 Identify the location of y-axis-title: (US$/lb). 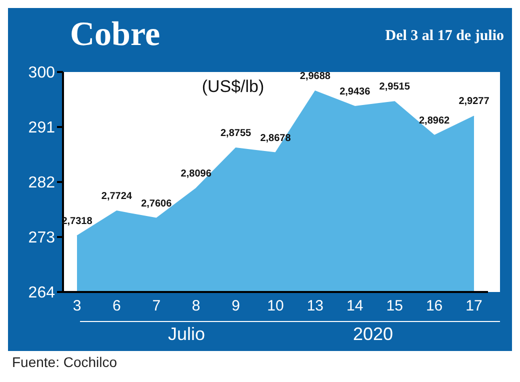
(233, 86).